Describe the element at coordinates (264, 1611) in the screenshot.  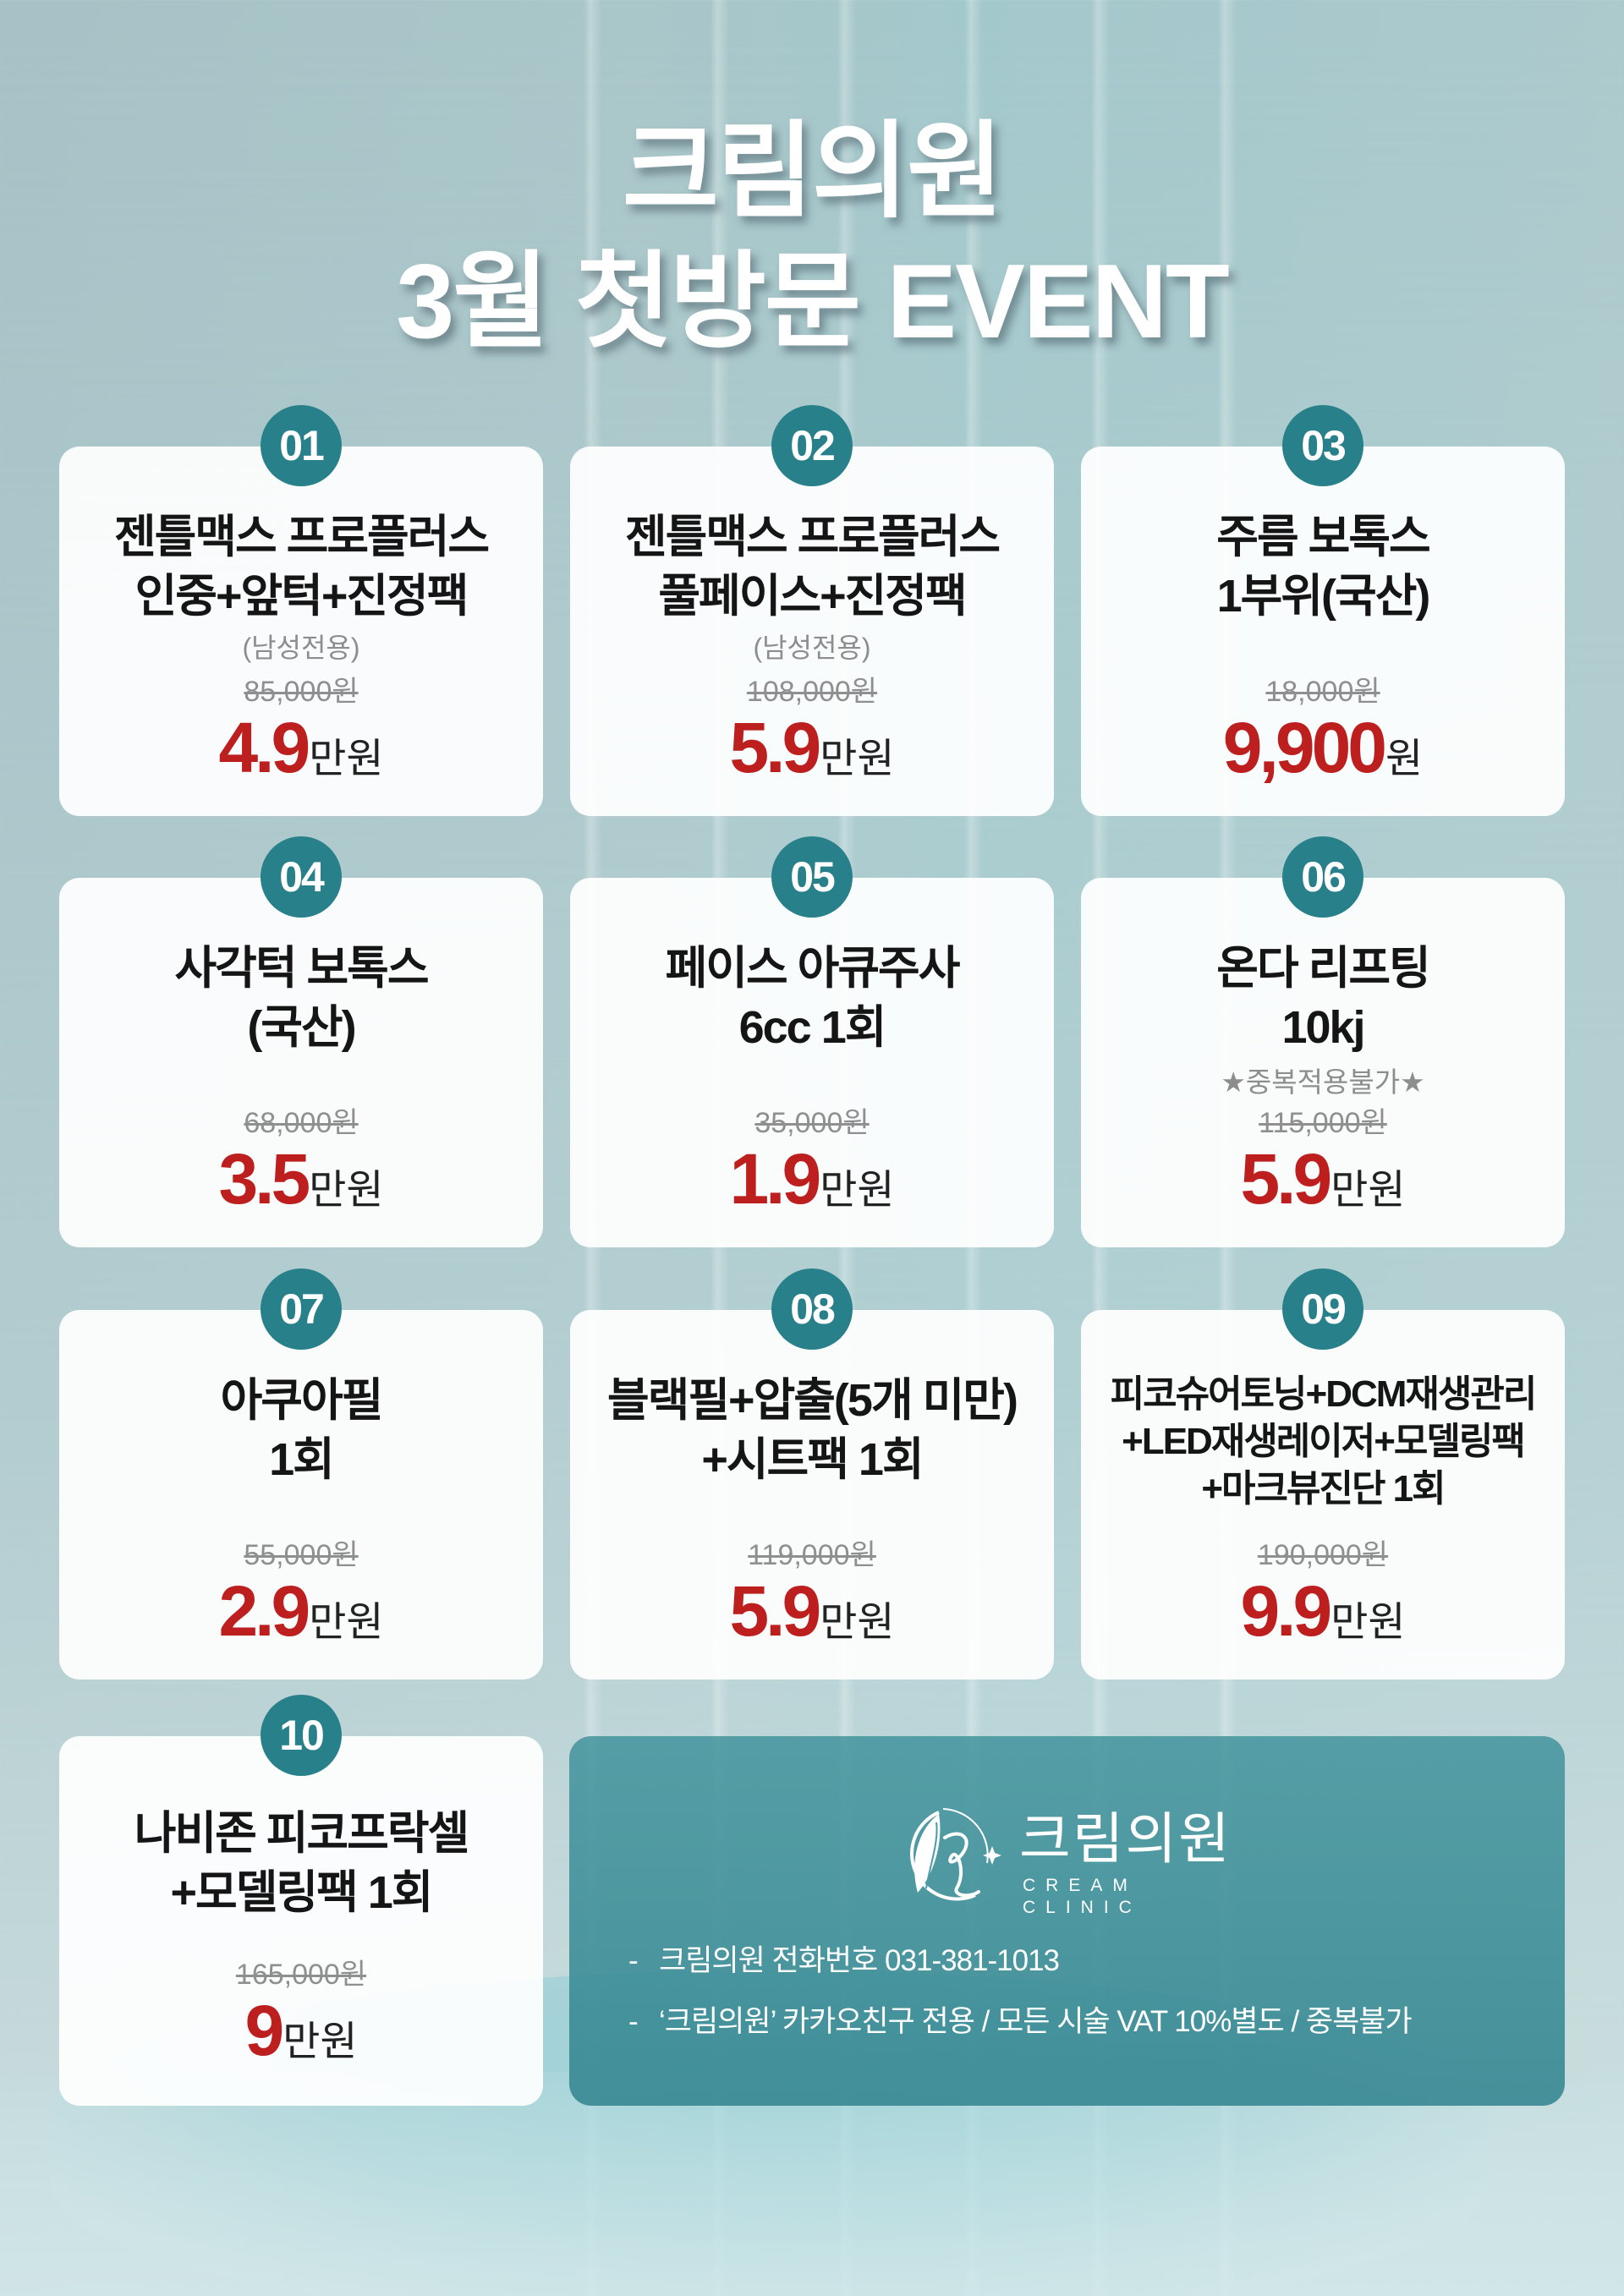
I see `sale-price-value: 2.9` at that location.